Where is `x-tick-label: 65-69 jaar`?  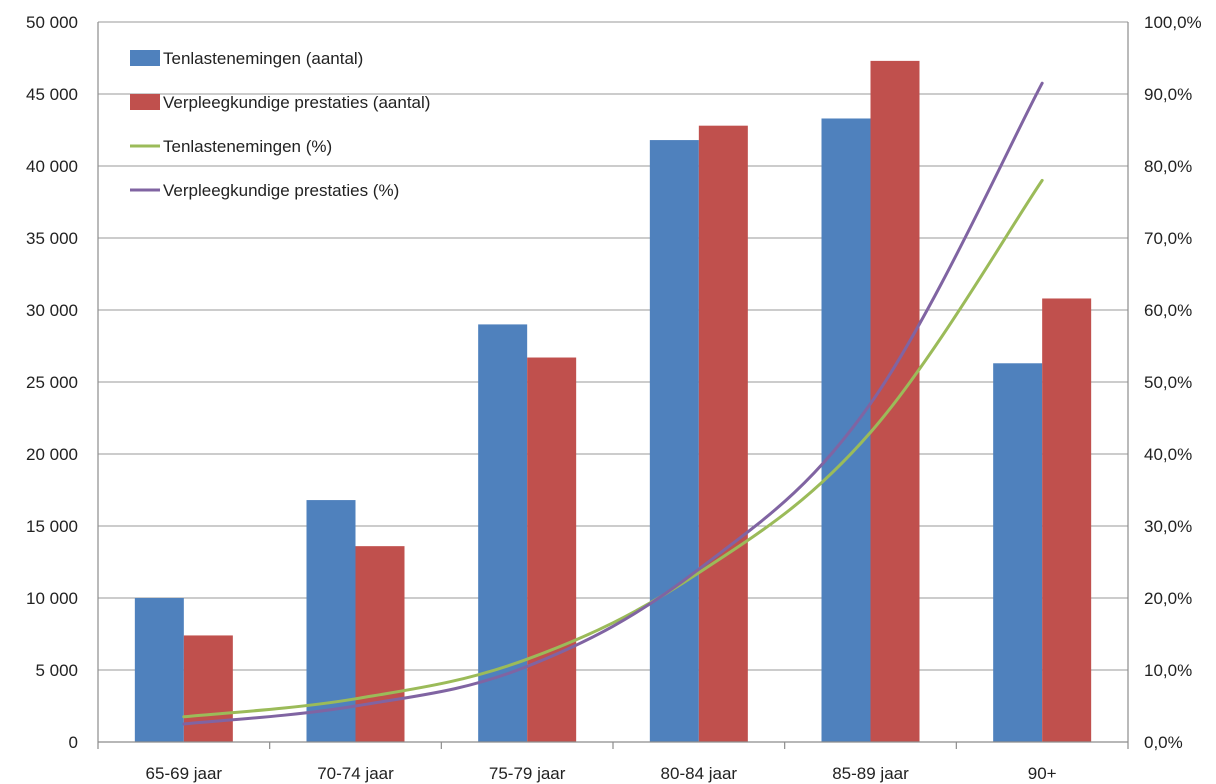
x-tick-label: 65-69 jaar is located at coordinates (184, 773).